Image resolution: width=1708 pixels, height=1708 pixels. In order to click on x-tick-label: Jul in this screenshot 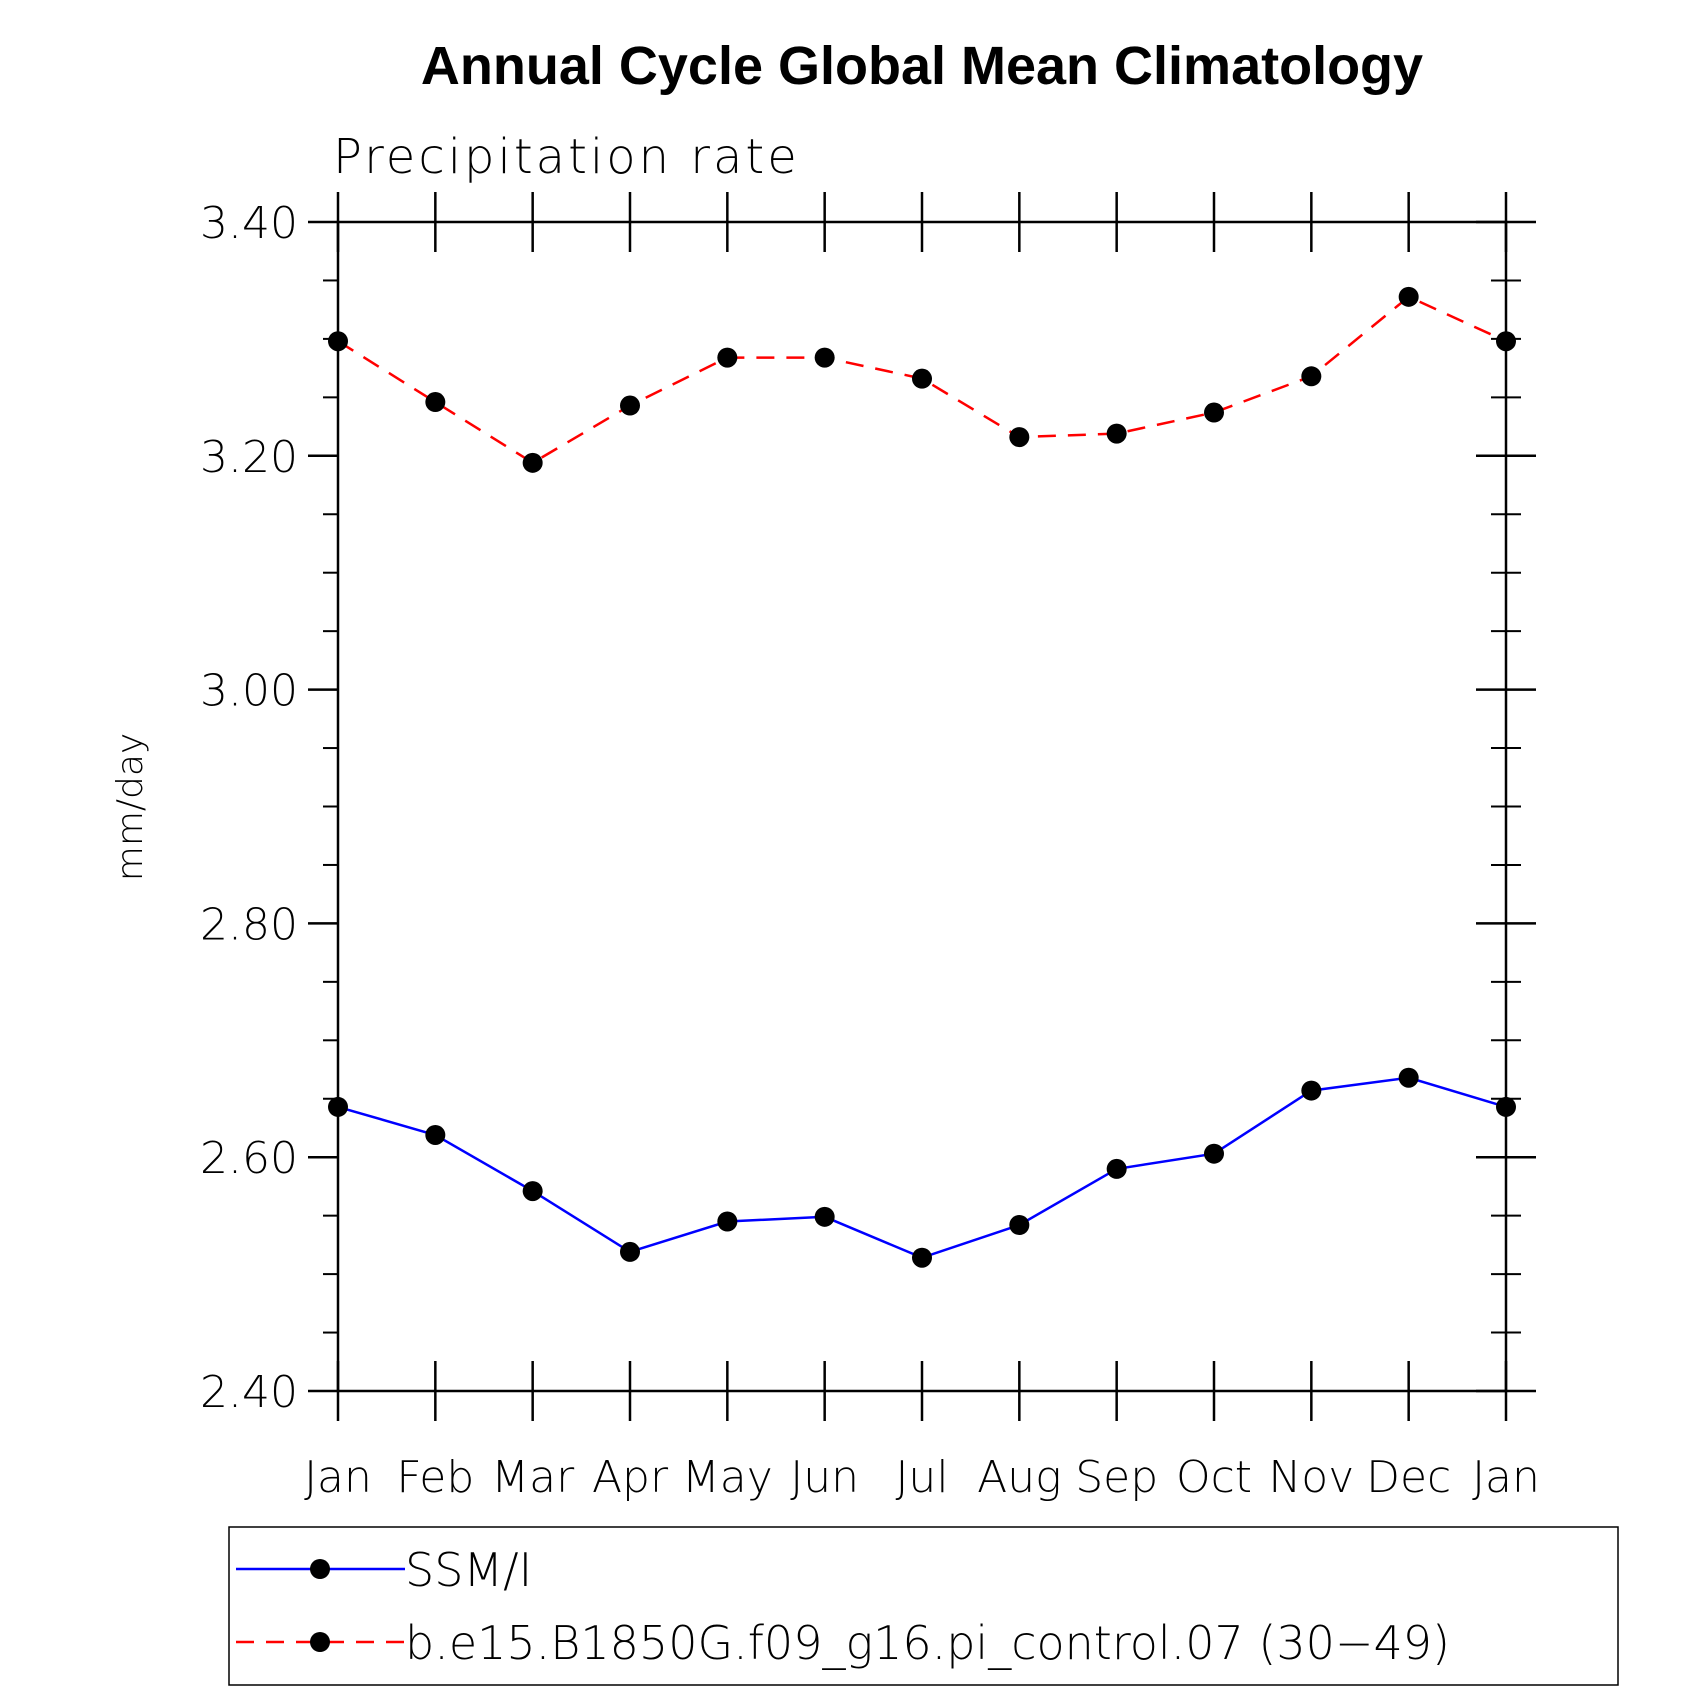, I will do `click(921, 1477)`.